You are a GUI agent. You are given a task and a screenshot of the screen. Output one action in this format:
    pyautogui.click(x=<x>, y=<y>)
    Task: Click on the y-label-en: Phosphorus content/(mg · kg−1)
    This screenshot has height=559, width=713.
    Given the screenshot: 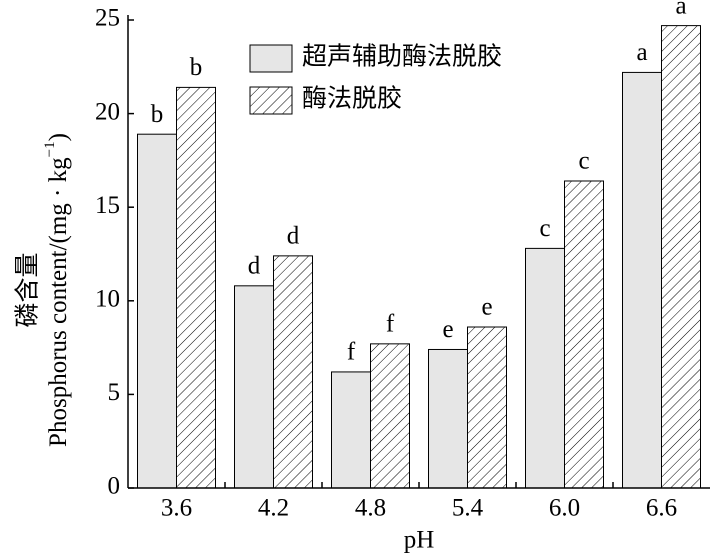 What is the action you would take?
    pyautogui.click(x=56, y=290)
    